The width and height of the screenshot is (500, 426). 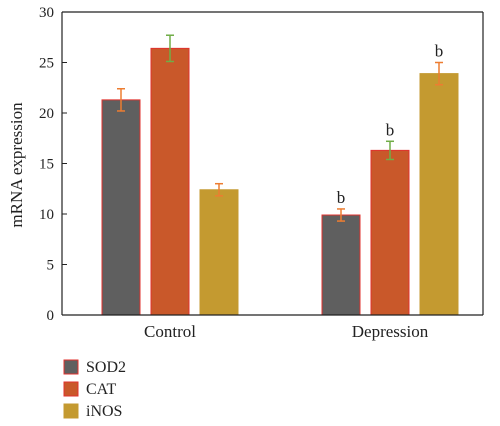 What do you see at coordinates (51, 316) in the screenshot?
I see `y-tick-label: 0` at bounding box center [51, 316].